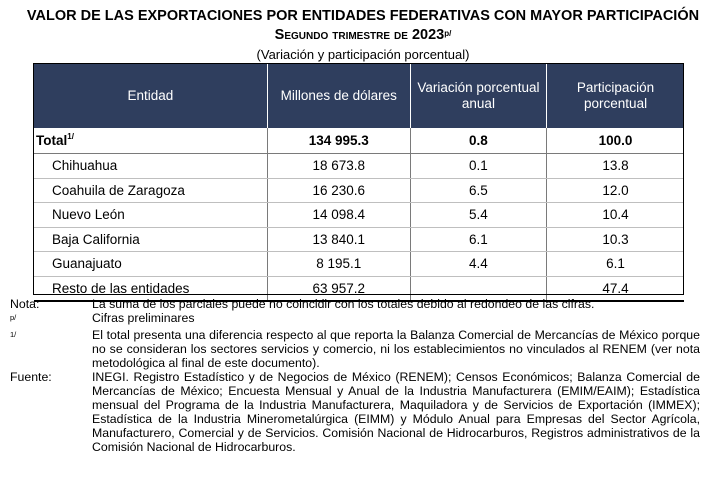 This screenshot has width=726, height=480. Describe the element at coordinates (615, 166) in the screenshot. I see `cell-participacion: 13.8` at that location.